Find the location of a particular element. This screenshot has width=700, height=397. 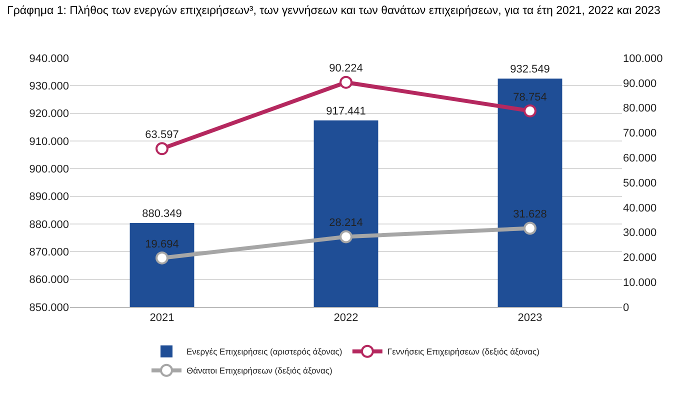

y-tick-label: 860.000 is located at coordinates (49, 280).